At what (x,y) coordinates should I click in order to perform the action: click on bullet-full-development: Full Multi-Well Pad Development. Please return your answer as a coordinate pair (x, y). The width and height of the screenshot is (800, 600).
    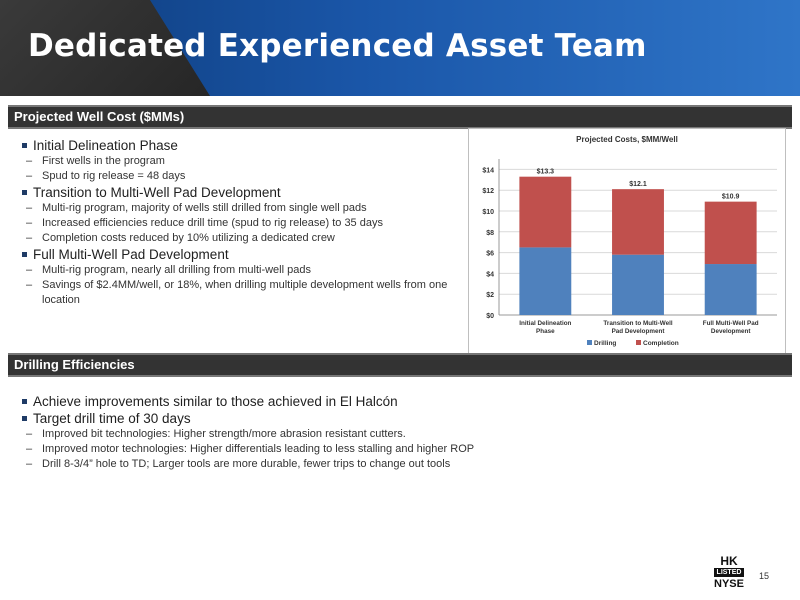
    Looking at the image, I should click on (242, 254).